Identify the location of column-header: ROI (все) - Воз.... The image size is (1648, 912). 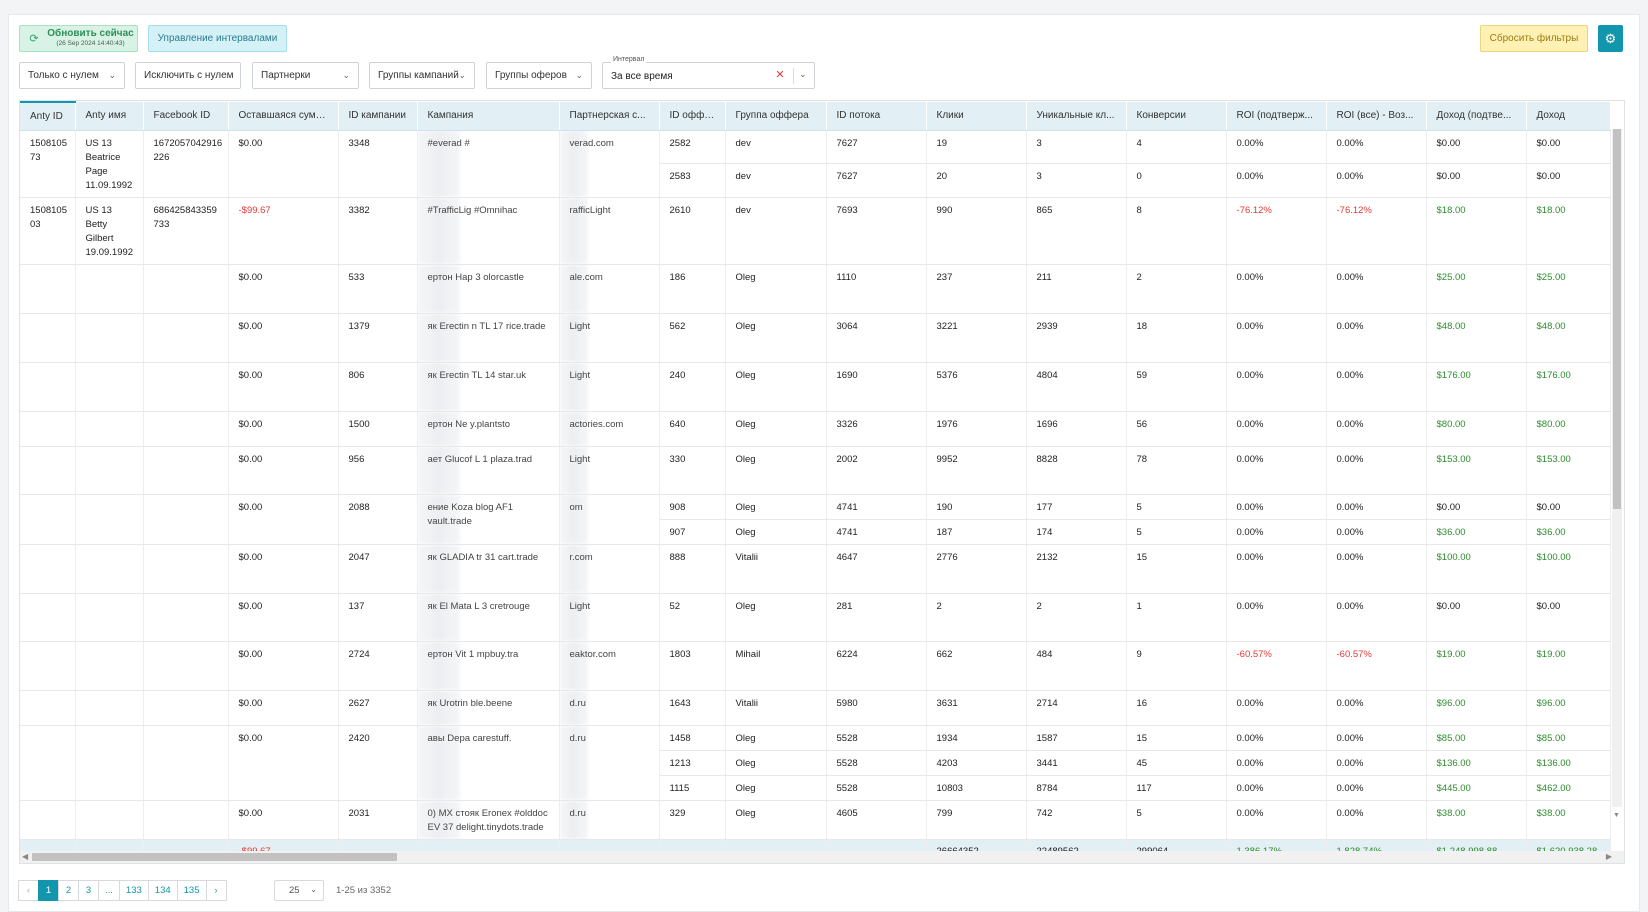
(1376, 116).